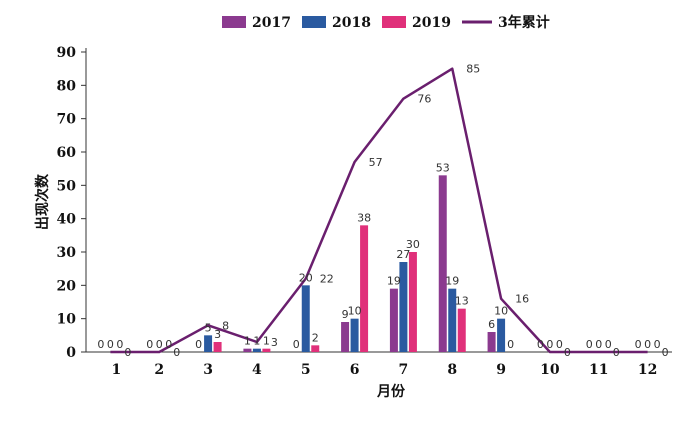  I want to click on y-axis-title: 出现次数, so click(42, 201).